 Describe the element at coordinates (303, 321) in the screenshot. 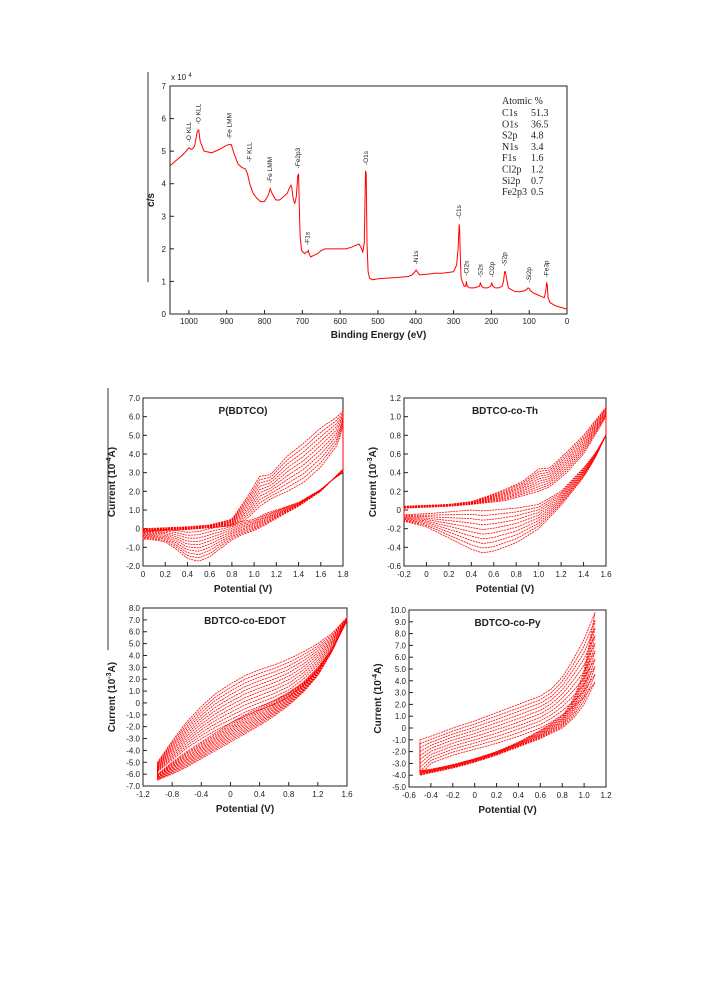

I see `x-tick-label: 700` at that location.